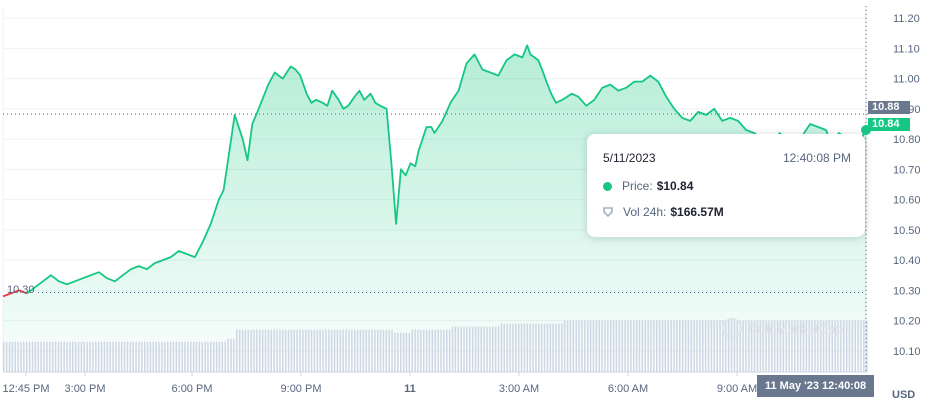  Describe the element at coordinates (816, 386) in the screenshot. I see `crosshair-time-label: 11 May '23 12:40:08` at that location.